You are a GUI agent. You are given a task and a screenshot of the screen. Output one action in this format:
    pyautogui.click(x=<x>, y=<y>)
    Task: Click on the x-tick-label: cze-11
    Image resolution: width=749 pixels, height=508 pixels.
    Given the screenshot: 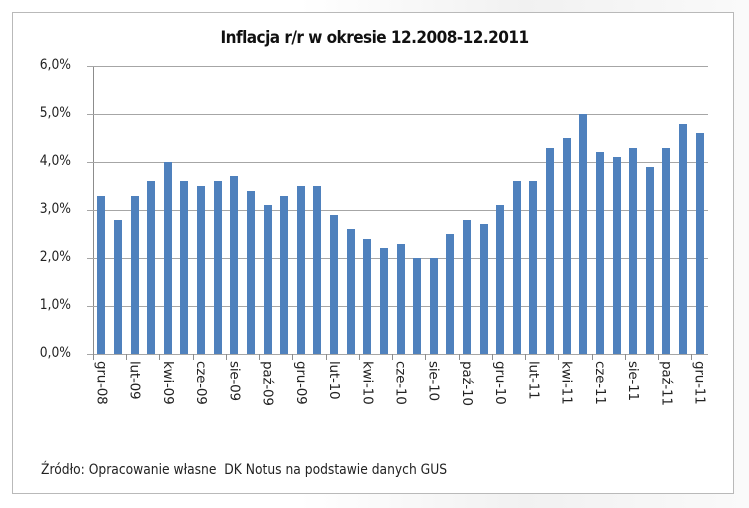 What is the action you would take?
    pyautogui.click(x=599, y=383)
    